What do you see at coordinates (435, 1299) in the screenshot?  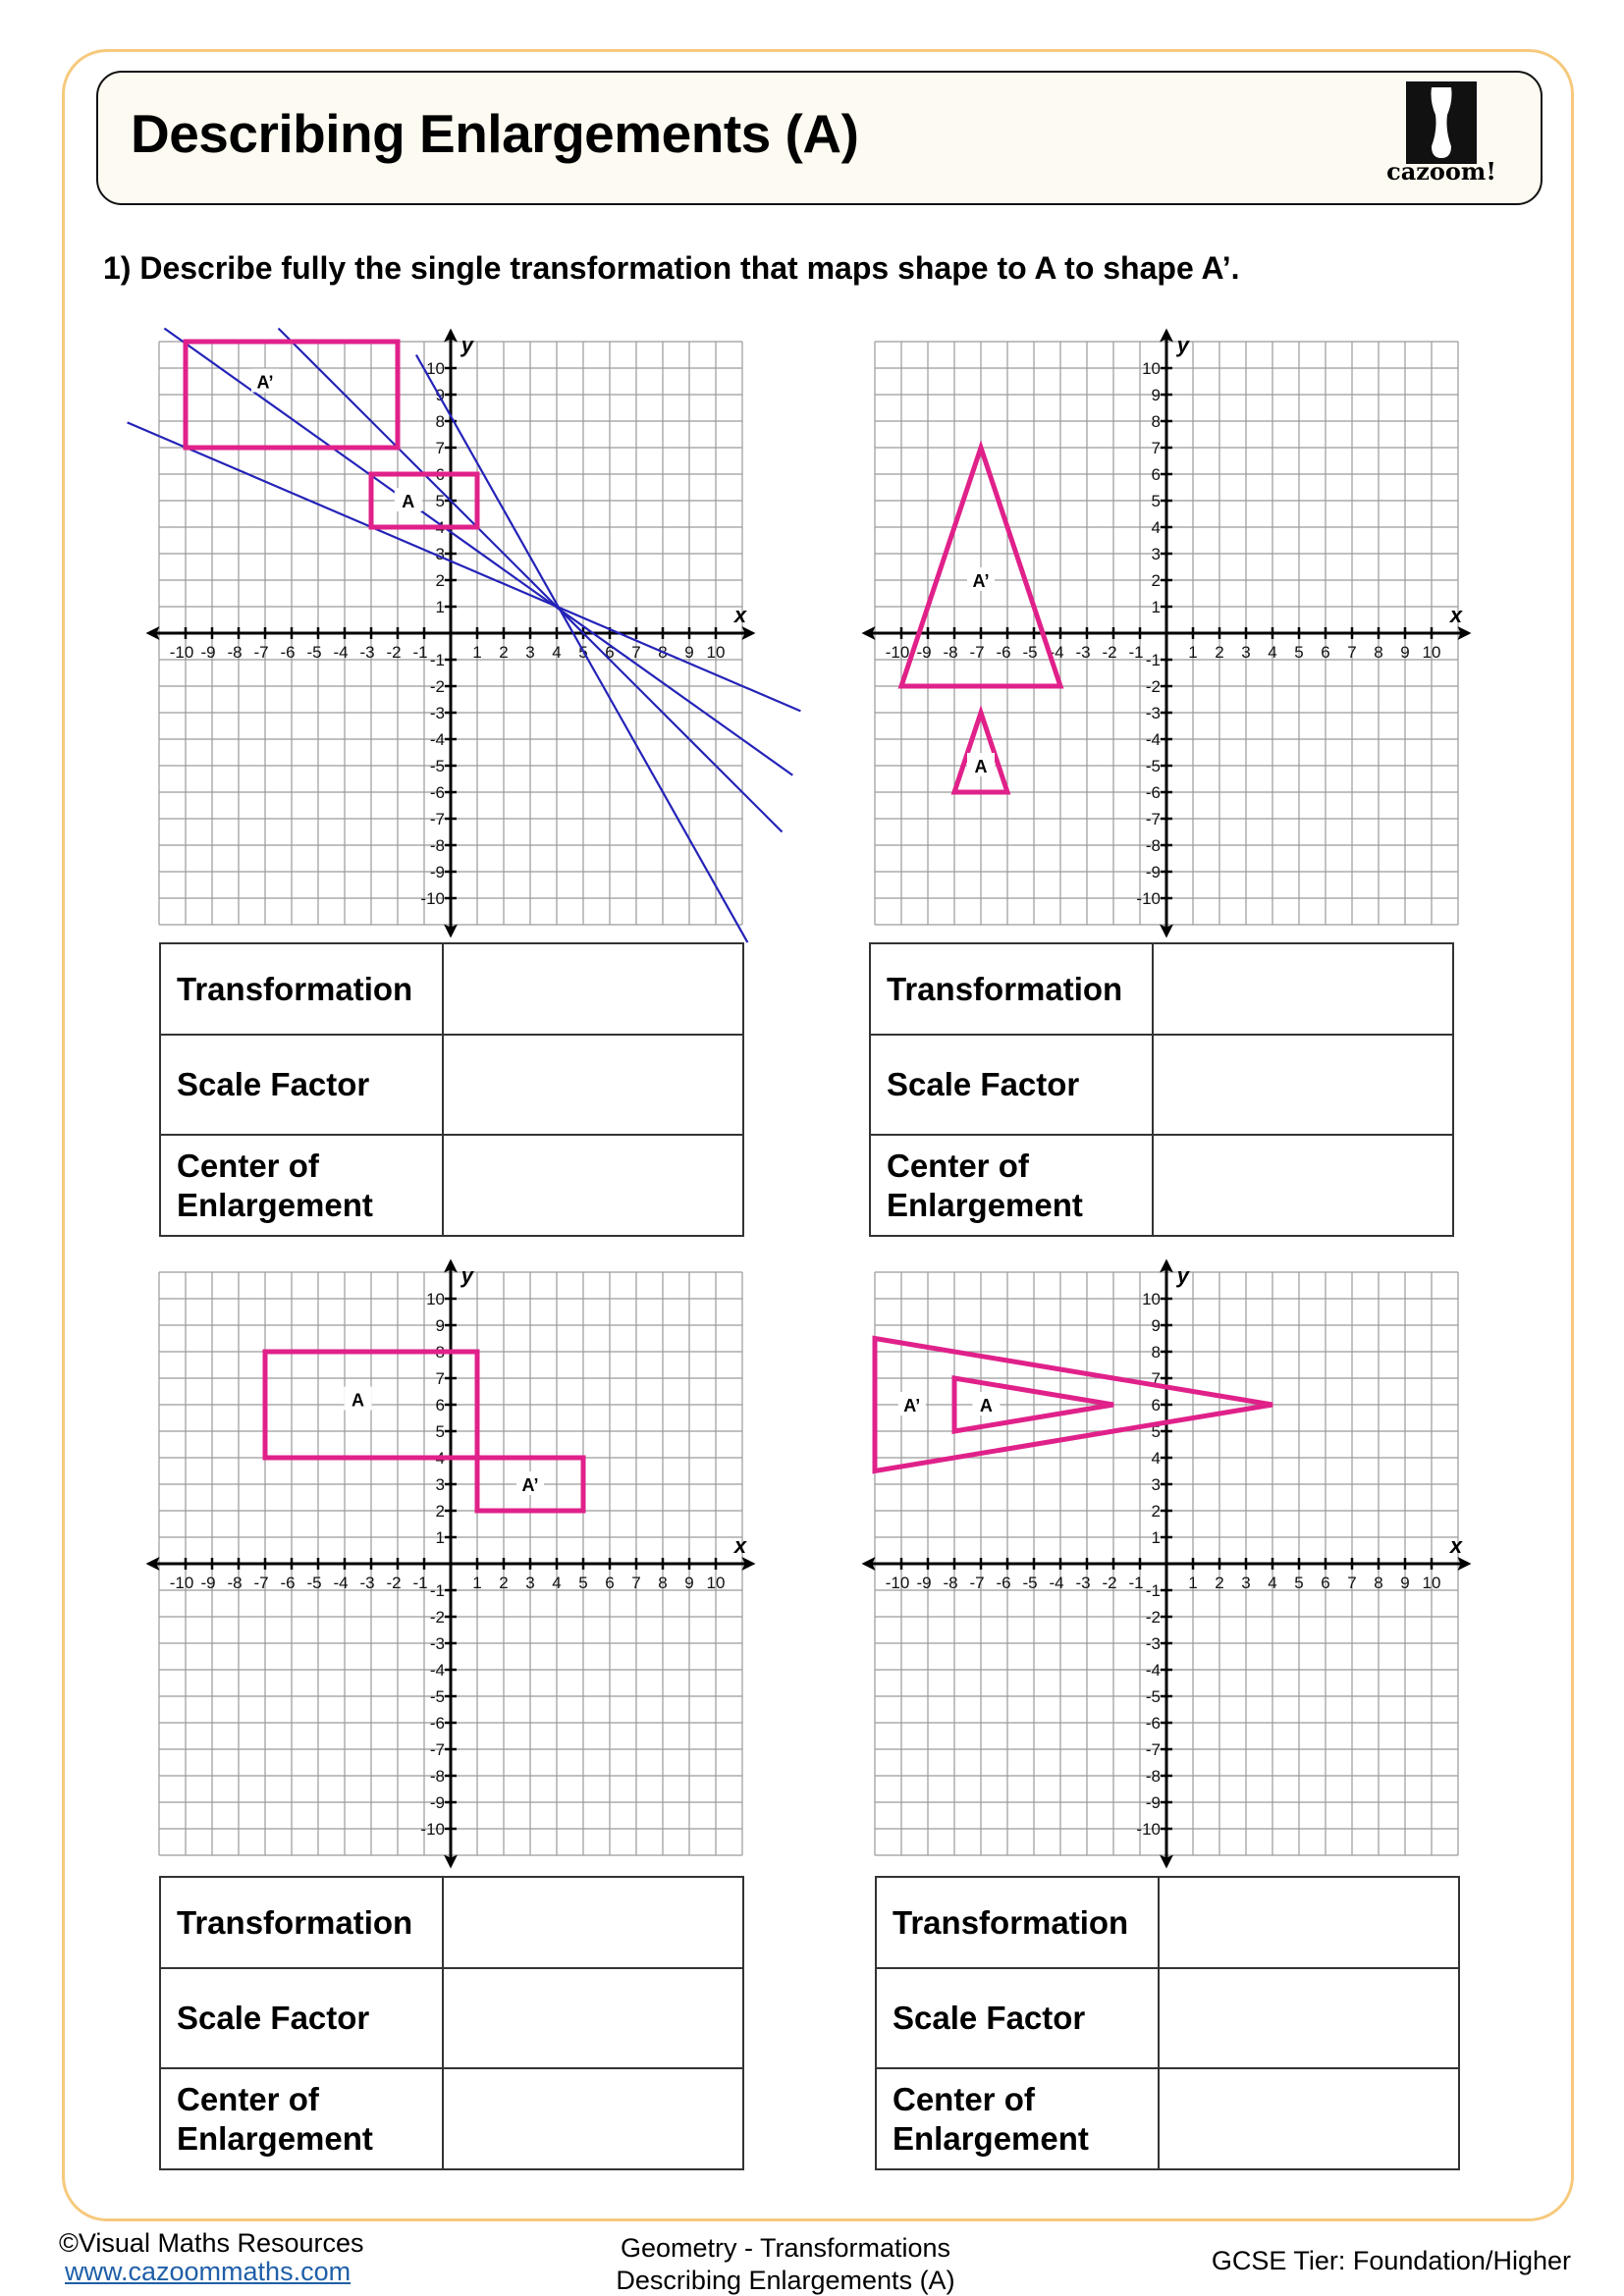 I see `y-tick-label: 10` at bounding box center [435, 1299].